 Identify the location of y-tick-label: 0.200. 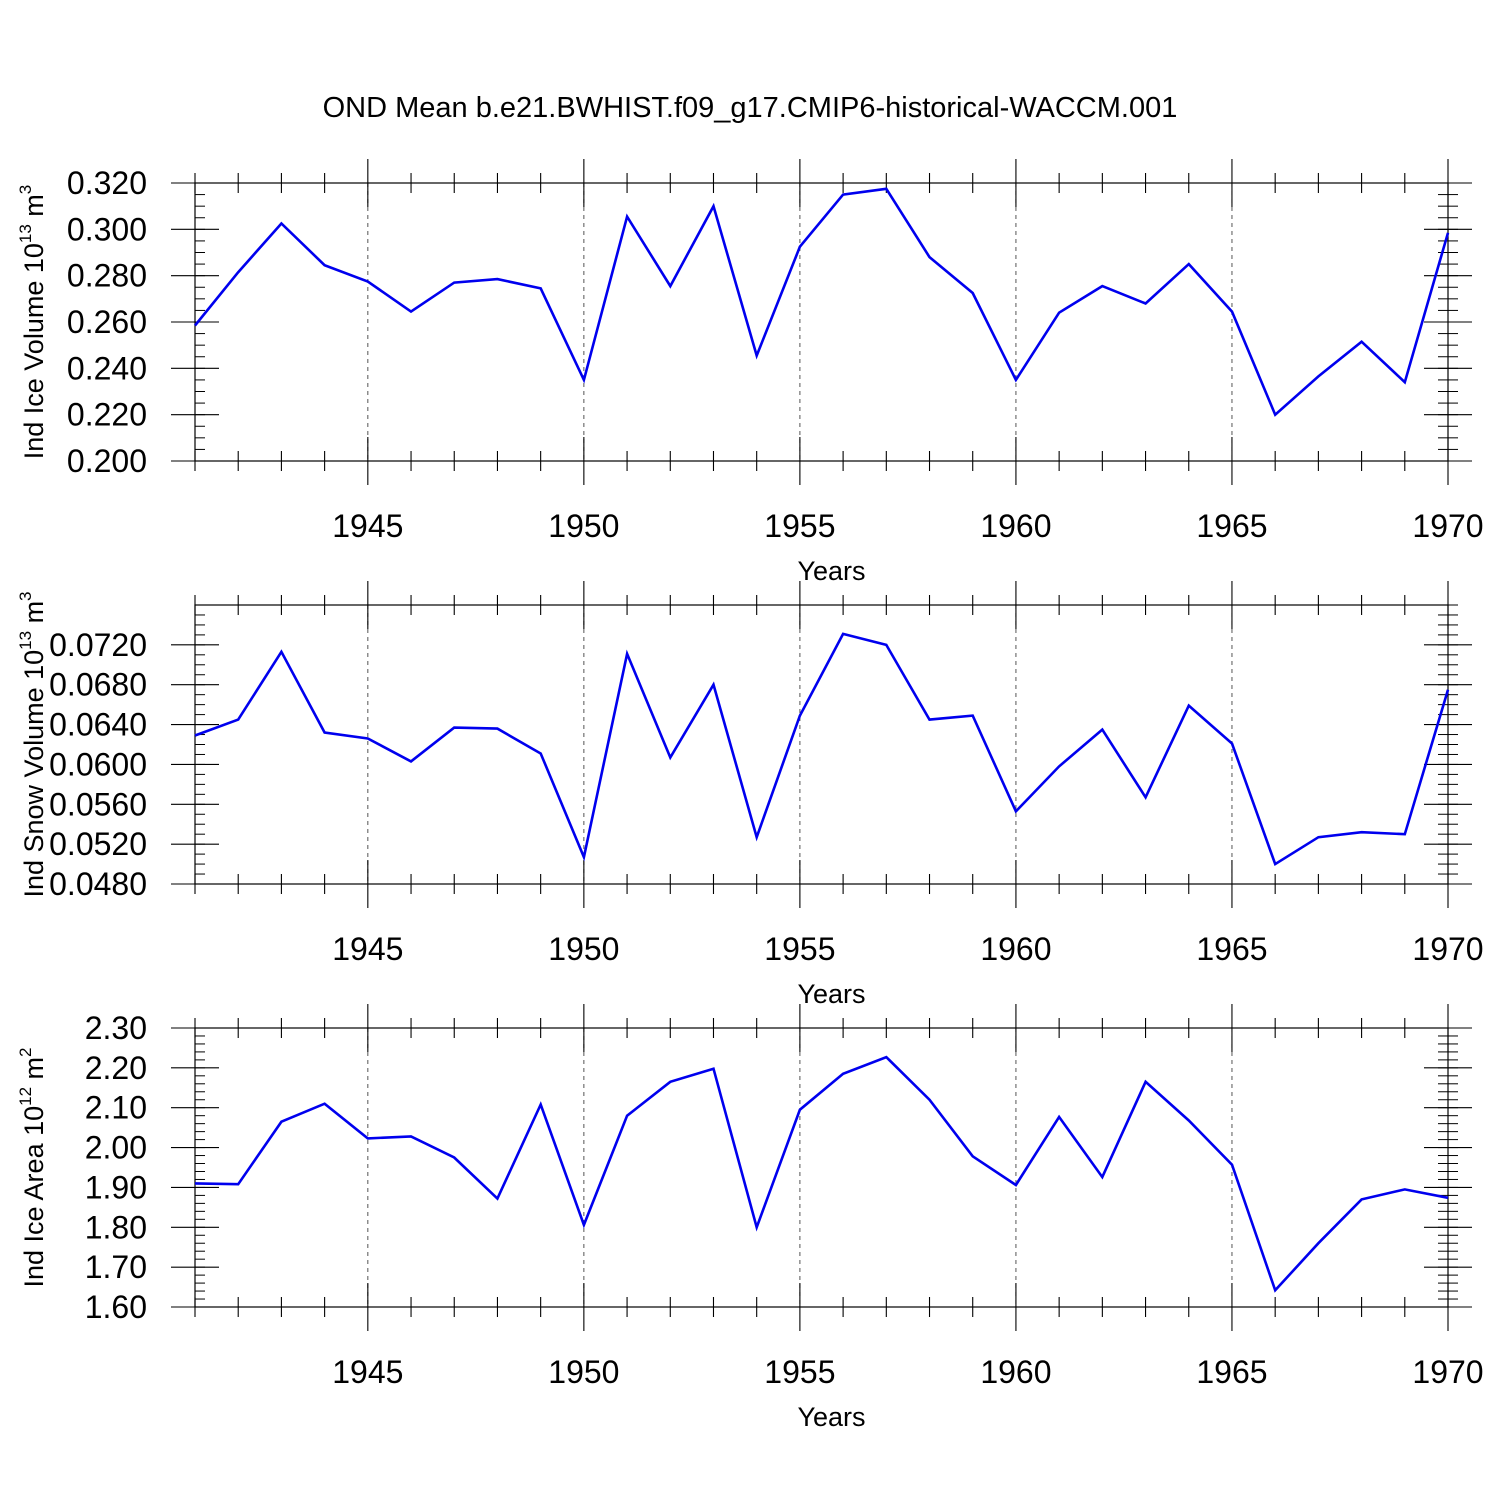
(107, 461).